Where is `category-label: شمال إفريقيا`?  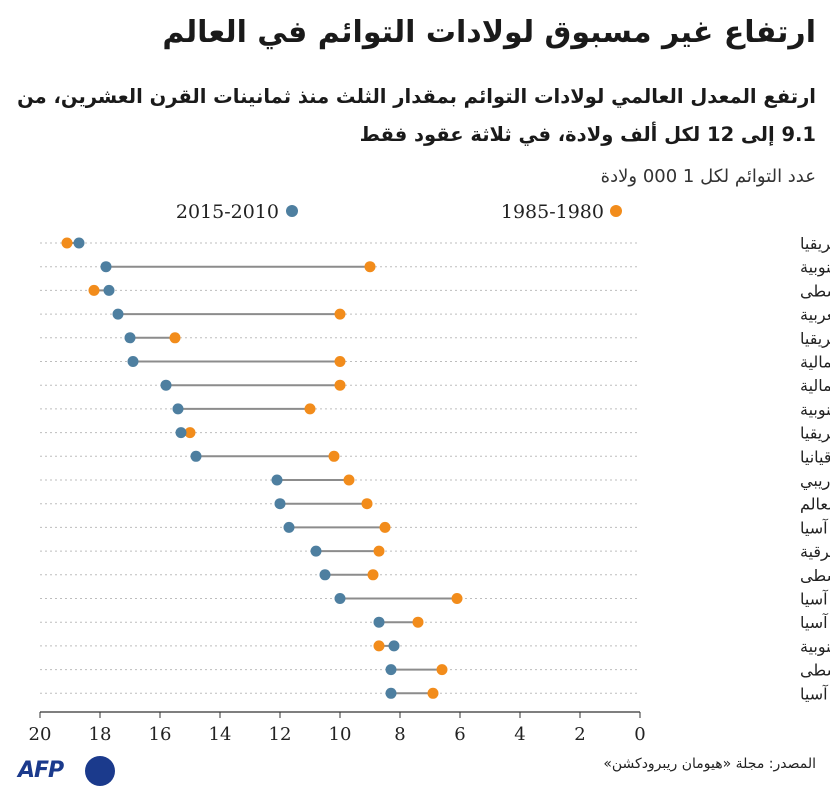 category-label: شمال إفريقيا is located at coordinates (815, 339).